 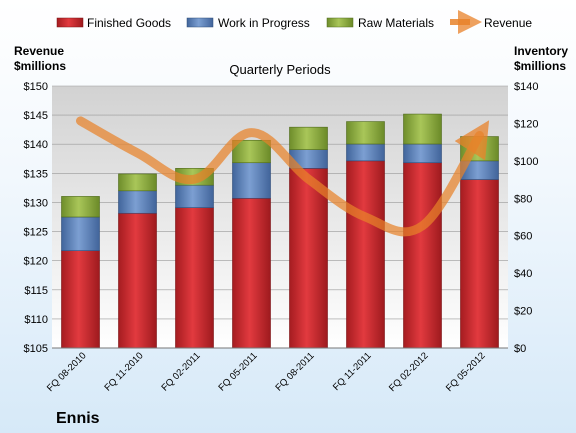 I want to click on left-tick-label: $110, so click(x=36, y=320).